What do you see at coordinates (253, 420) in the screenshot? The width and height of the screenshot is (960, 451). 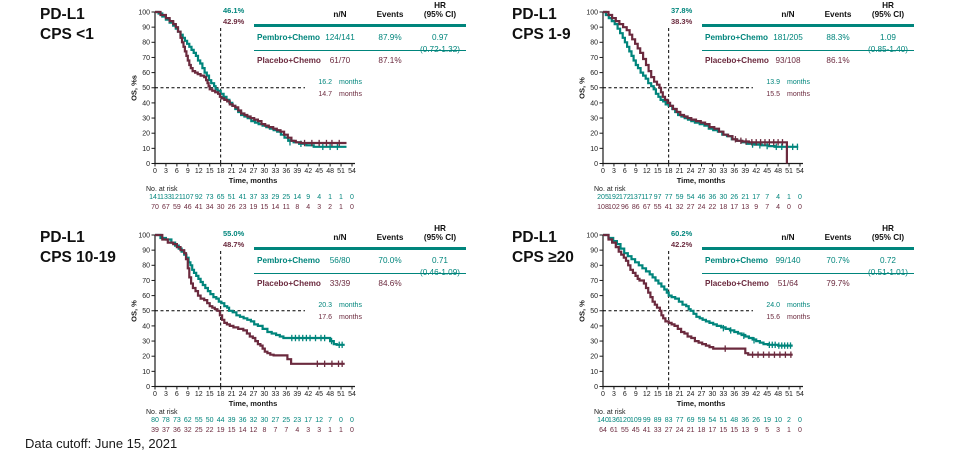 I see `pembro-at-risk-count: 32` at bounding box center [253, 420].